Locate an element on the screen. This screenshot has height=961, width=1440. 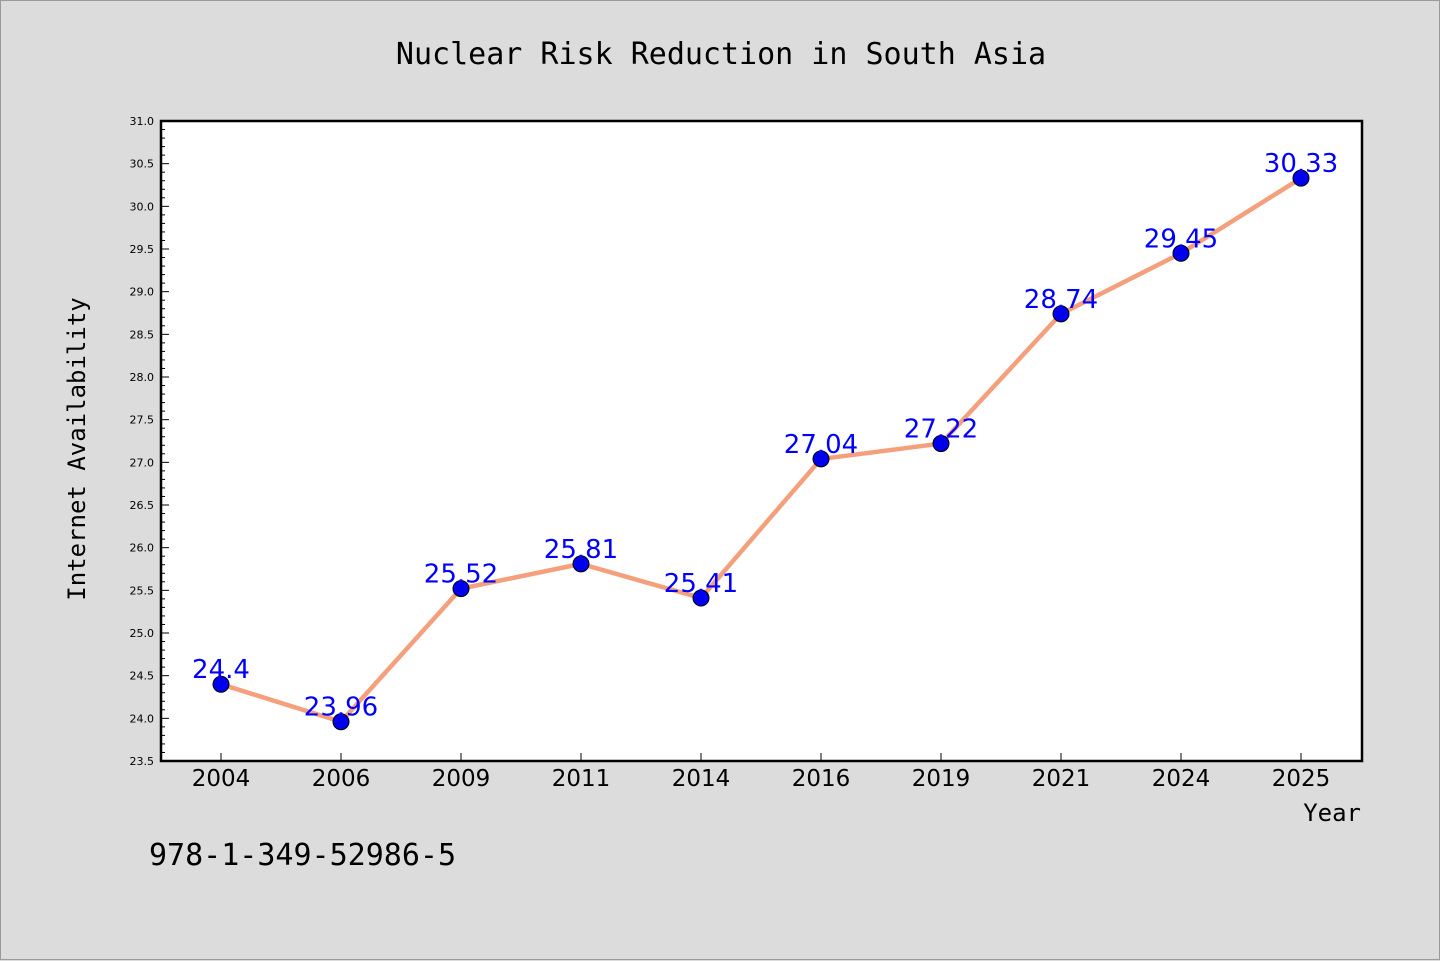
x-tick-label: 2025 is located at coordinates (1301, 779).